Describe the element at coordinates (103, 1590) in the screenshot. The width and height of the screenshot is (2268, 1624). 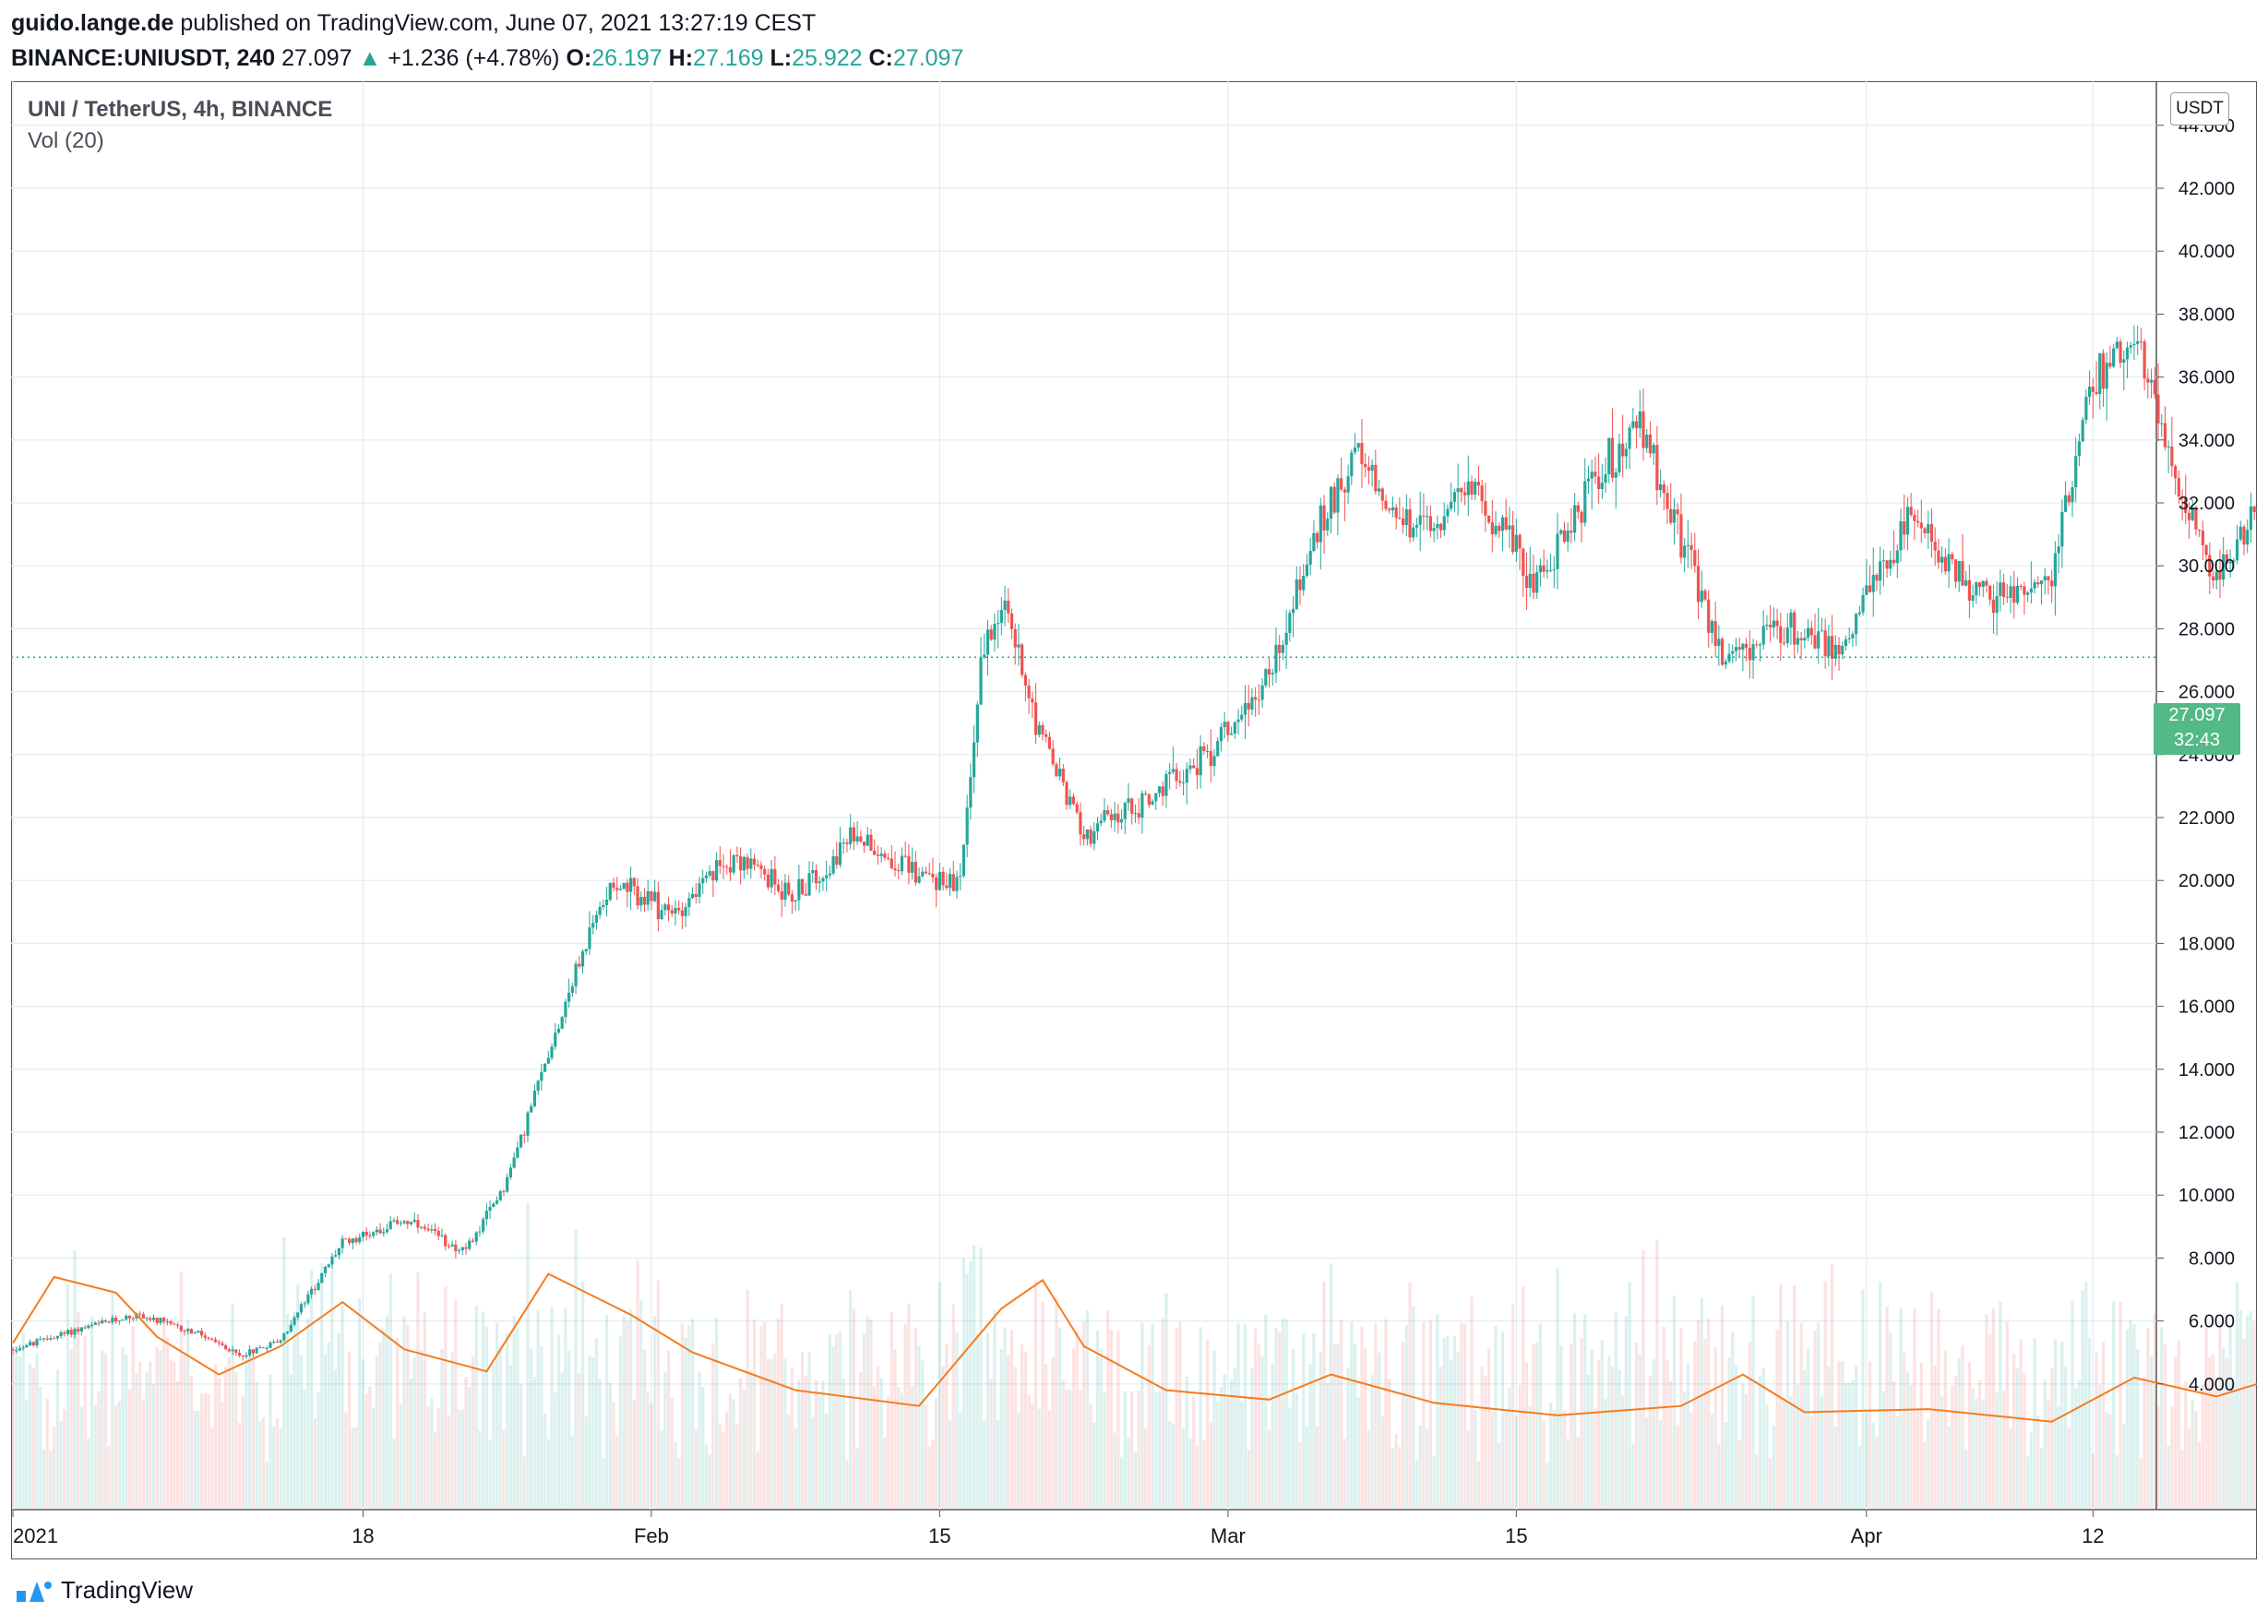
I see `tradingview-brand: TradingView` at that location.